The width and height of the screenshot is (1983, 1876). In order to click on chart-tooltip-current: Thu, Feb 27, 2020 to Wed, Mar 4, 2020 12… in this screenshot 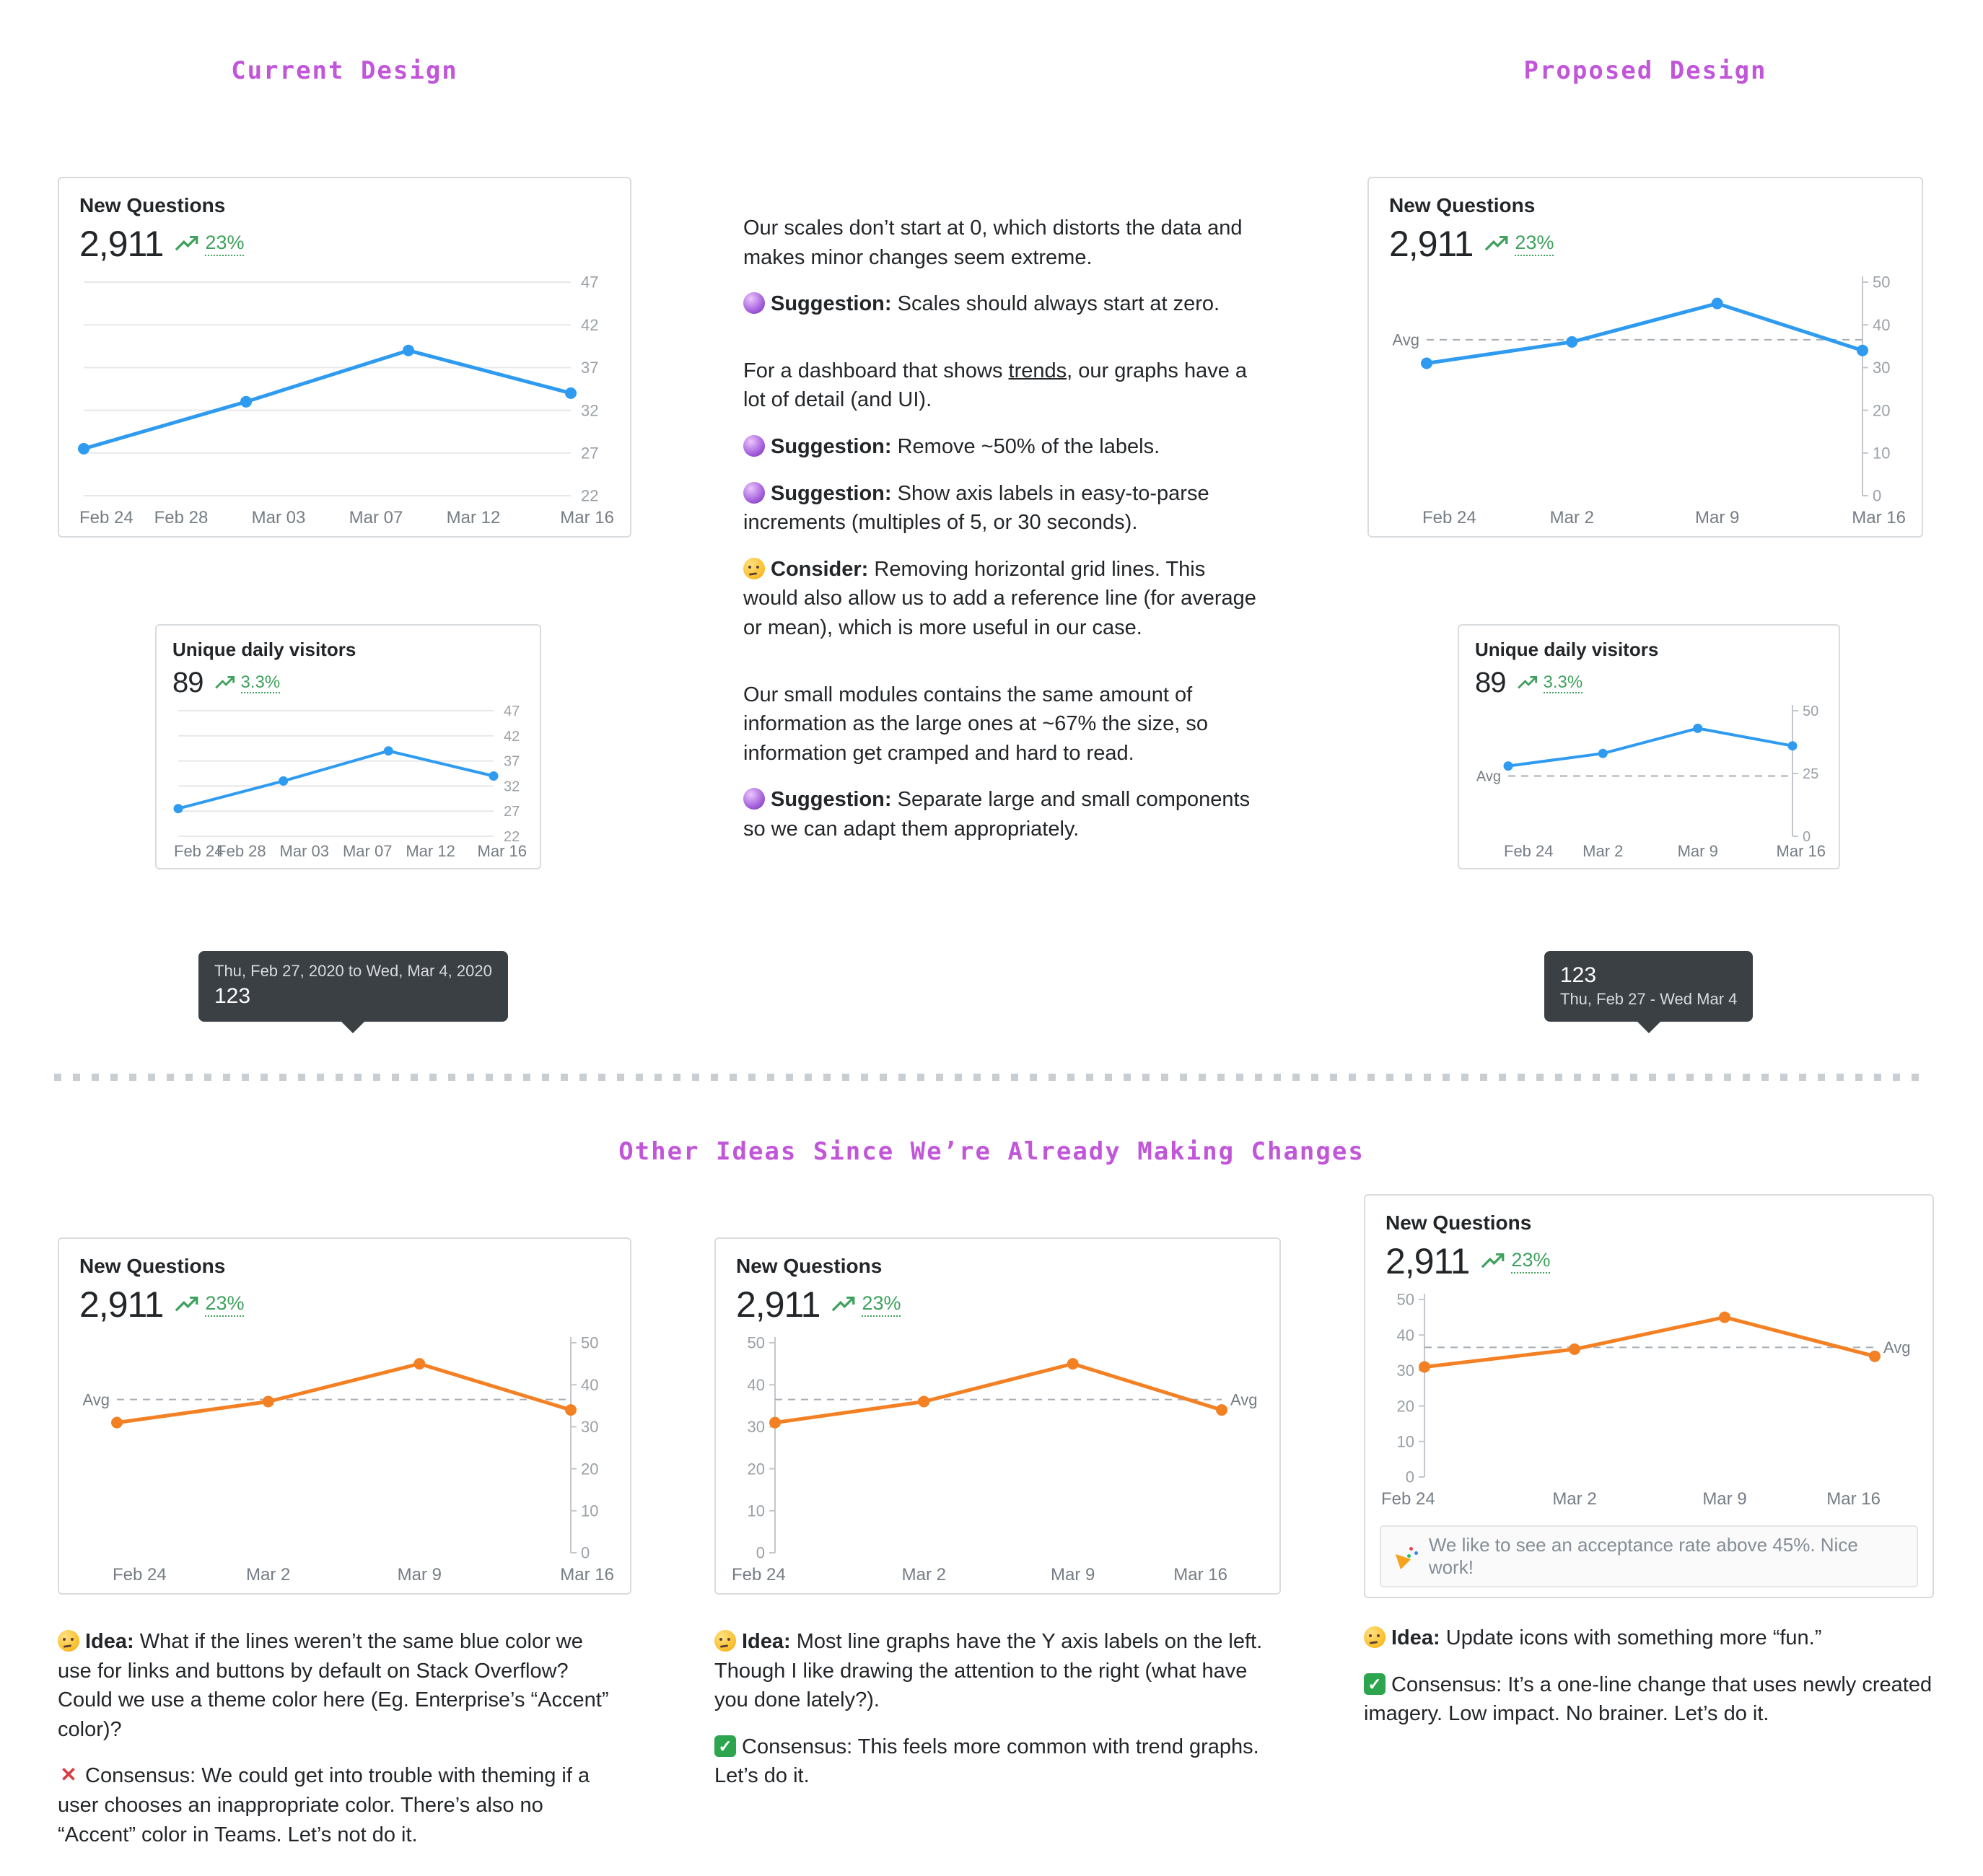, I will do `click(353, 987)`.